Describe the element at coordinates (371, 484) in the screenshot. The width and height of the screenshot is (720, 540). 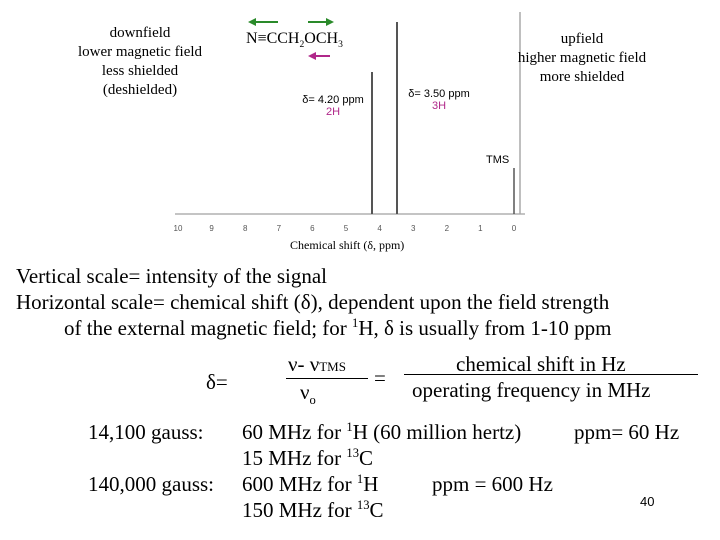
I see `text: H` at that location.